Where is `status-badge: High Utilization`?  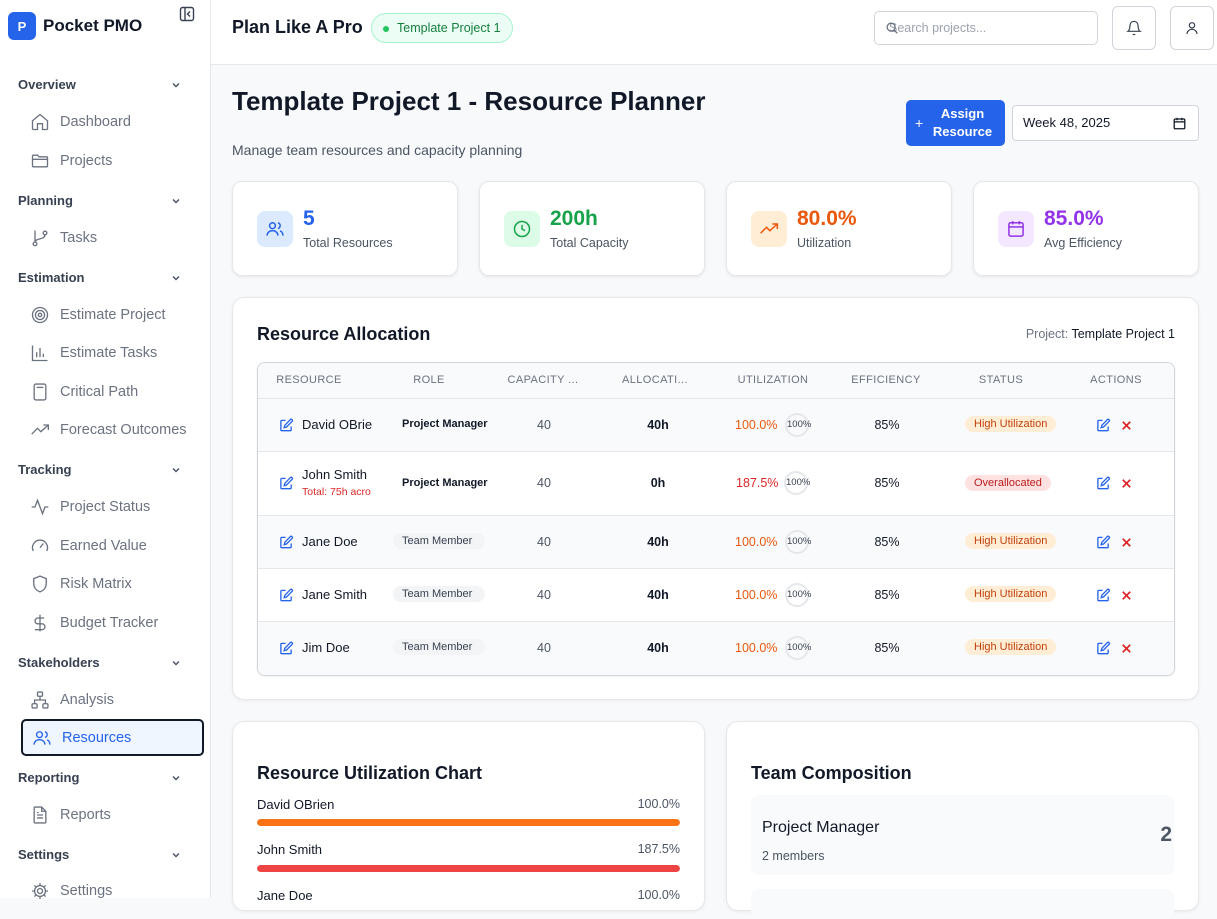 status-badge: High Utilization is located at coordinates (1011, 541).